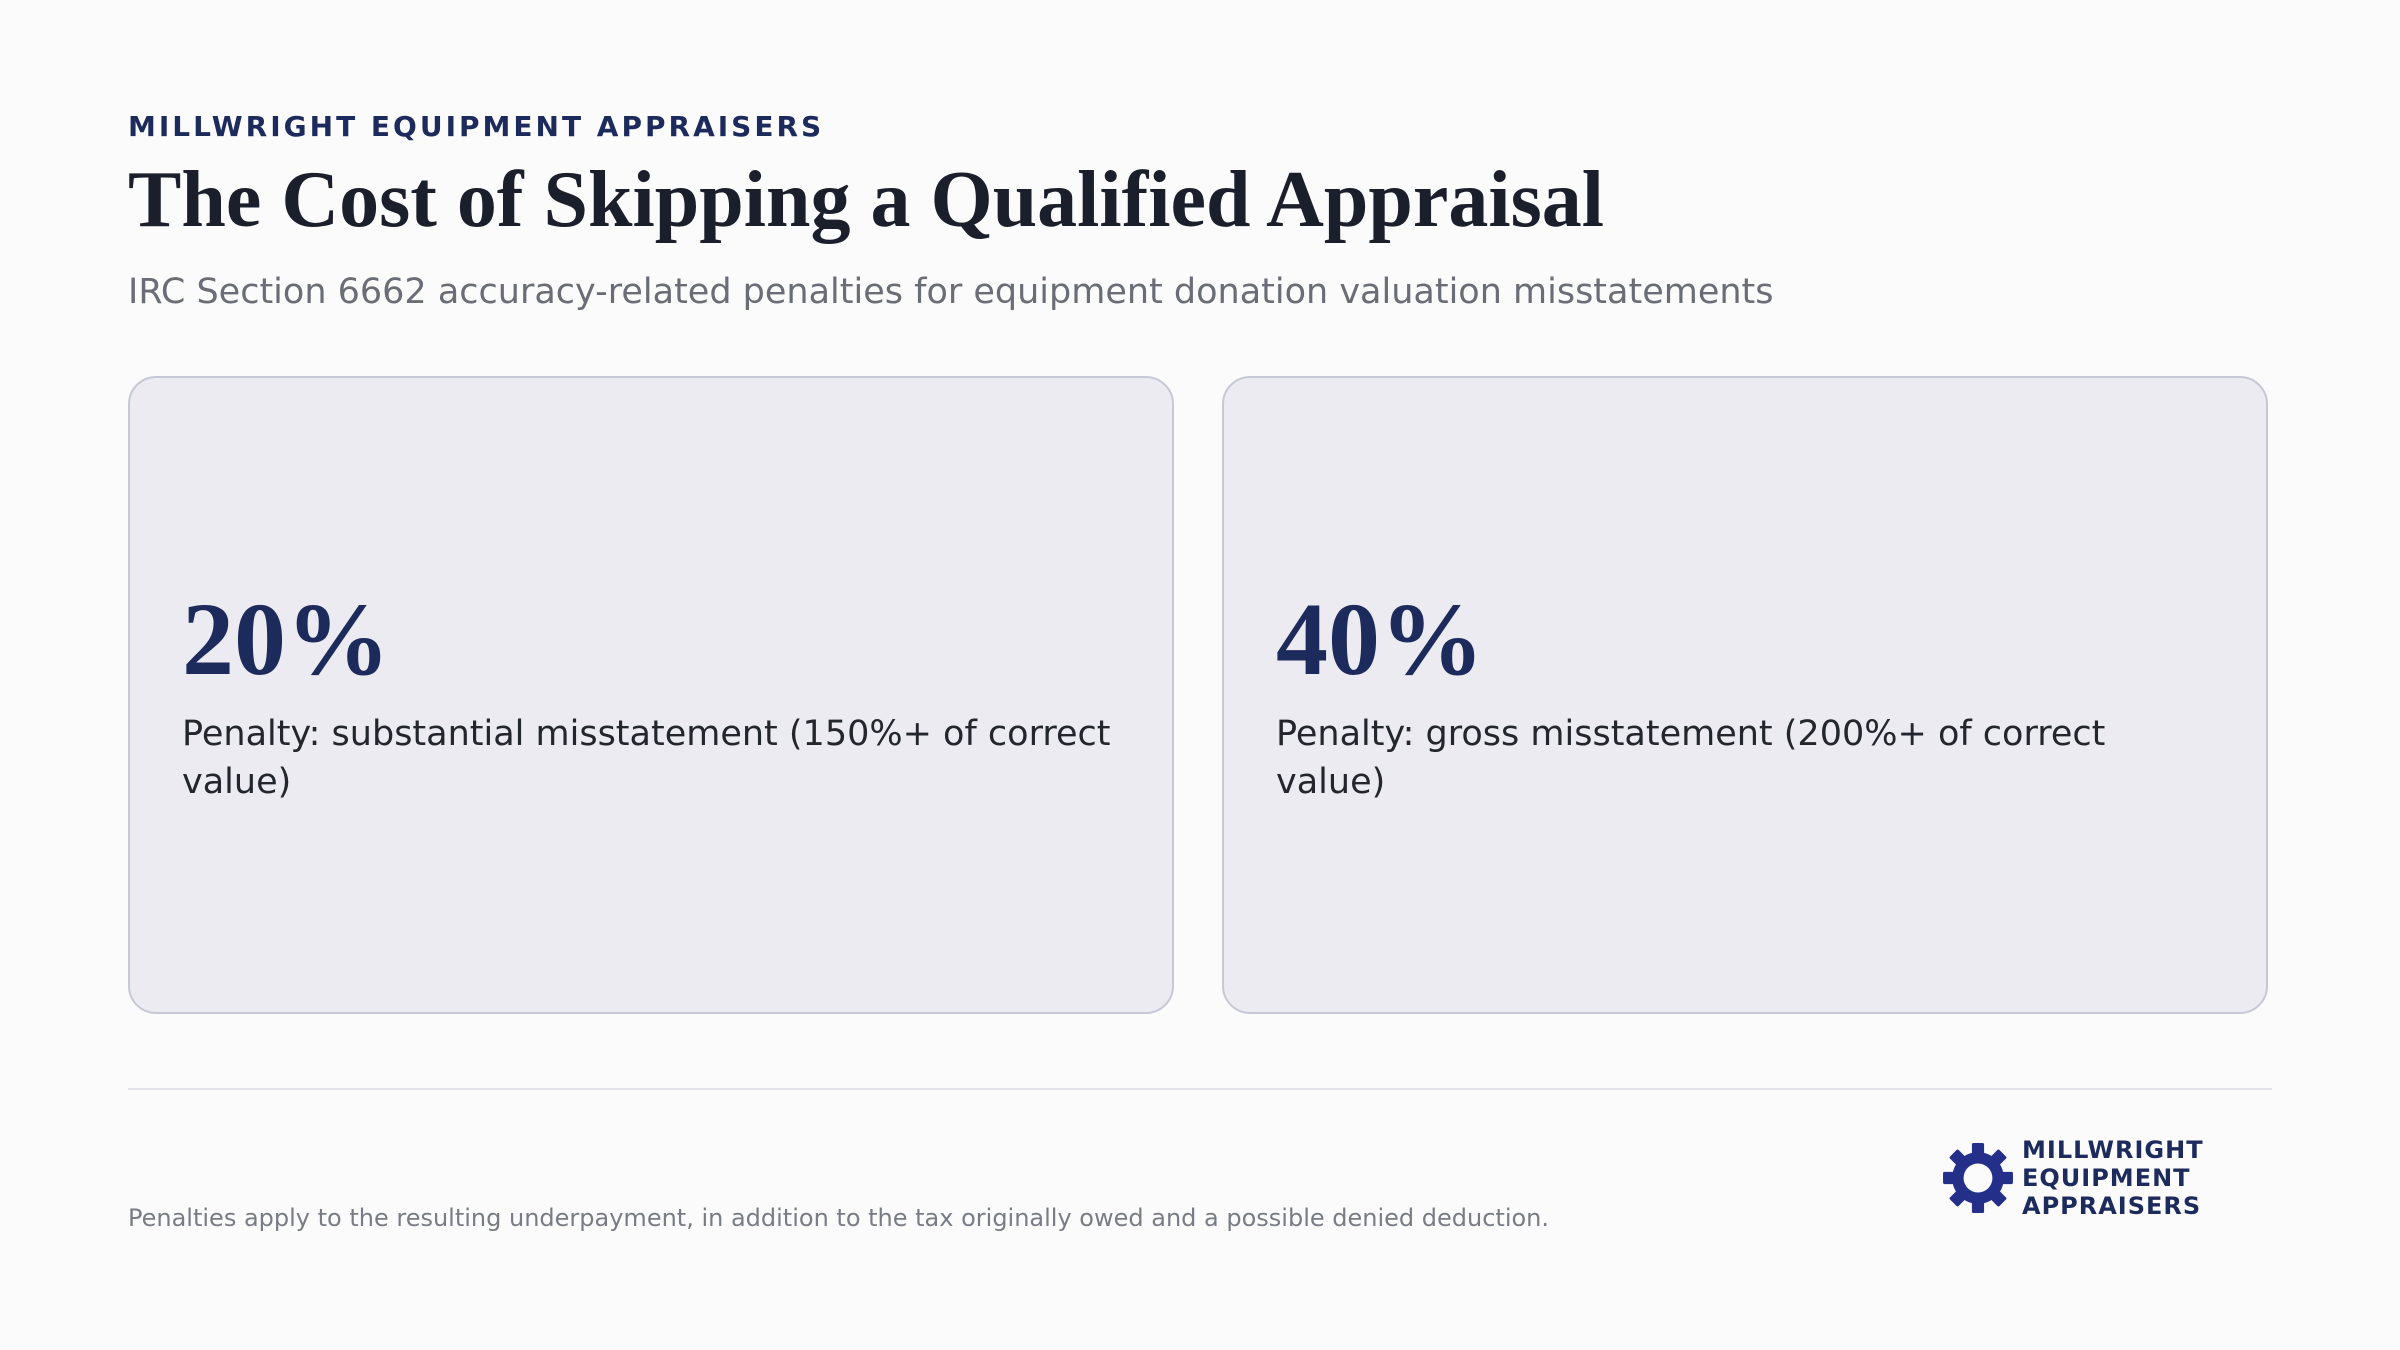 Image resolution: width=2400 pixels, height=1350 pixels. What do you see at coordinates (2112, 1206) in the screenshot?
I see `logo-line: APPRAISERS` at bounding box center [2112, 1206].